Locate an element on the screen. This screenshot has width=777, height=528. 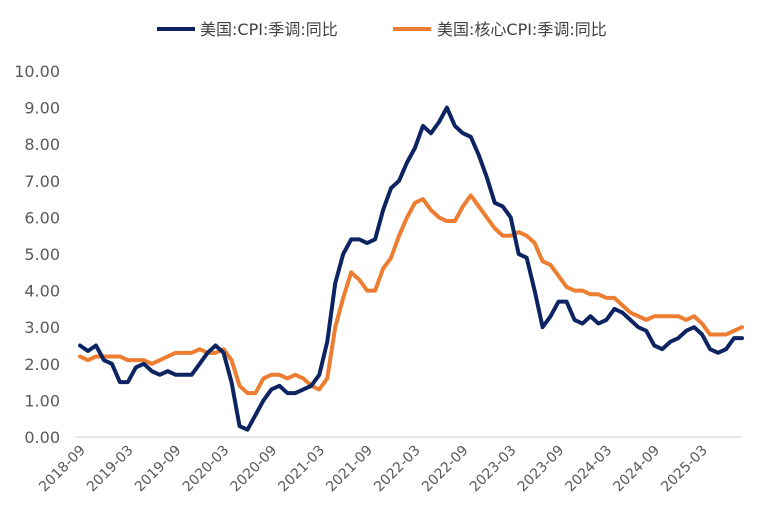
x-tick-label: 2018-09 is located at coordinates (62, 469).